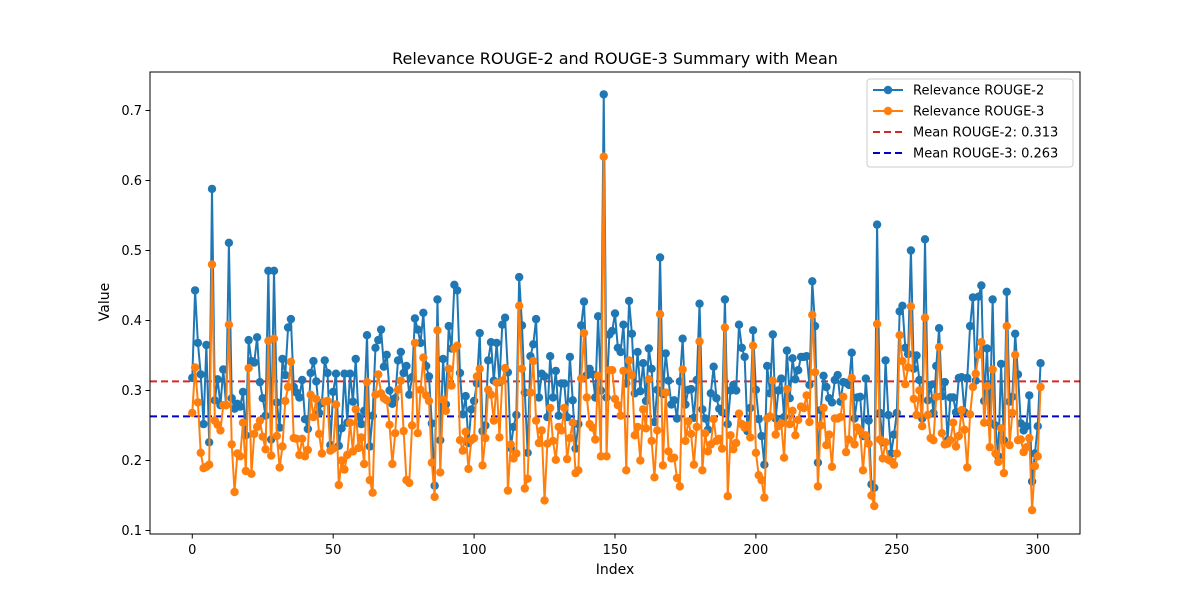  What do you see at coordinates (131, 181) in the screenshot?
I see `y-tick-label: 0.6` at bounding box center [131, 181].